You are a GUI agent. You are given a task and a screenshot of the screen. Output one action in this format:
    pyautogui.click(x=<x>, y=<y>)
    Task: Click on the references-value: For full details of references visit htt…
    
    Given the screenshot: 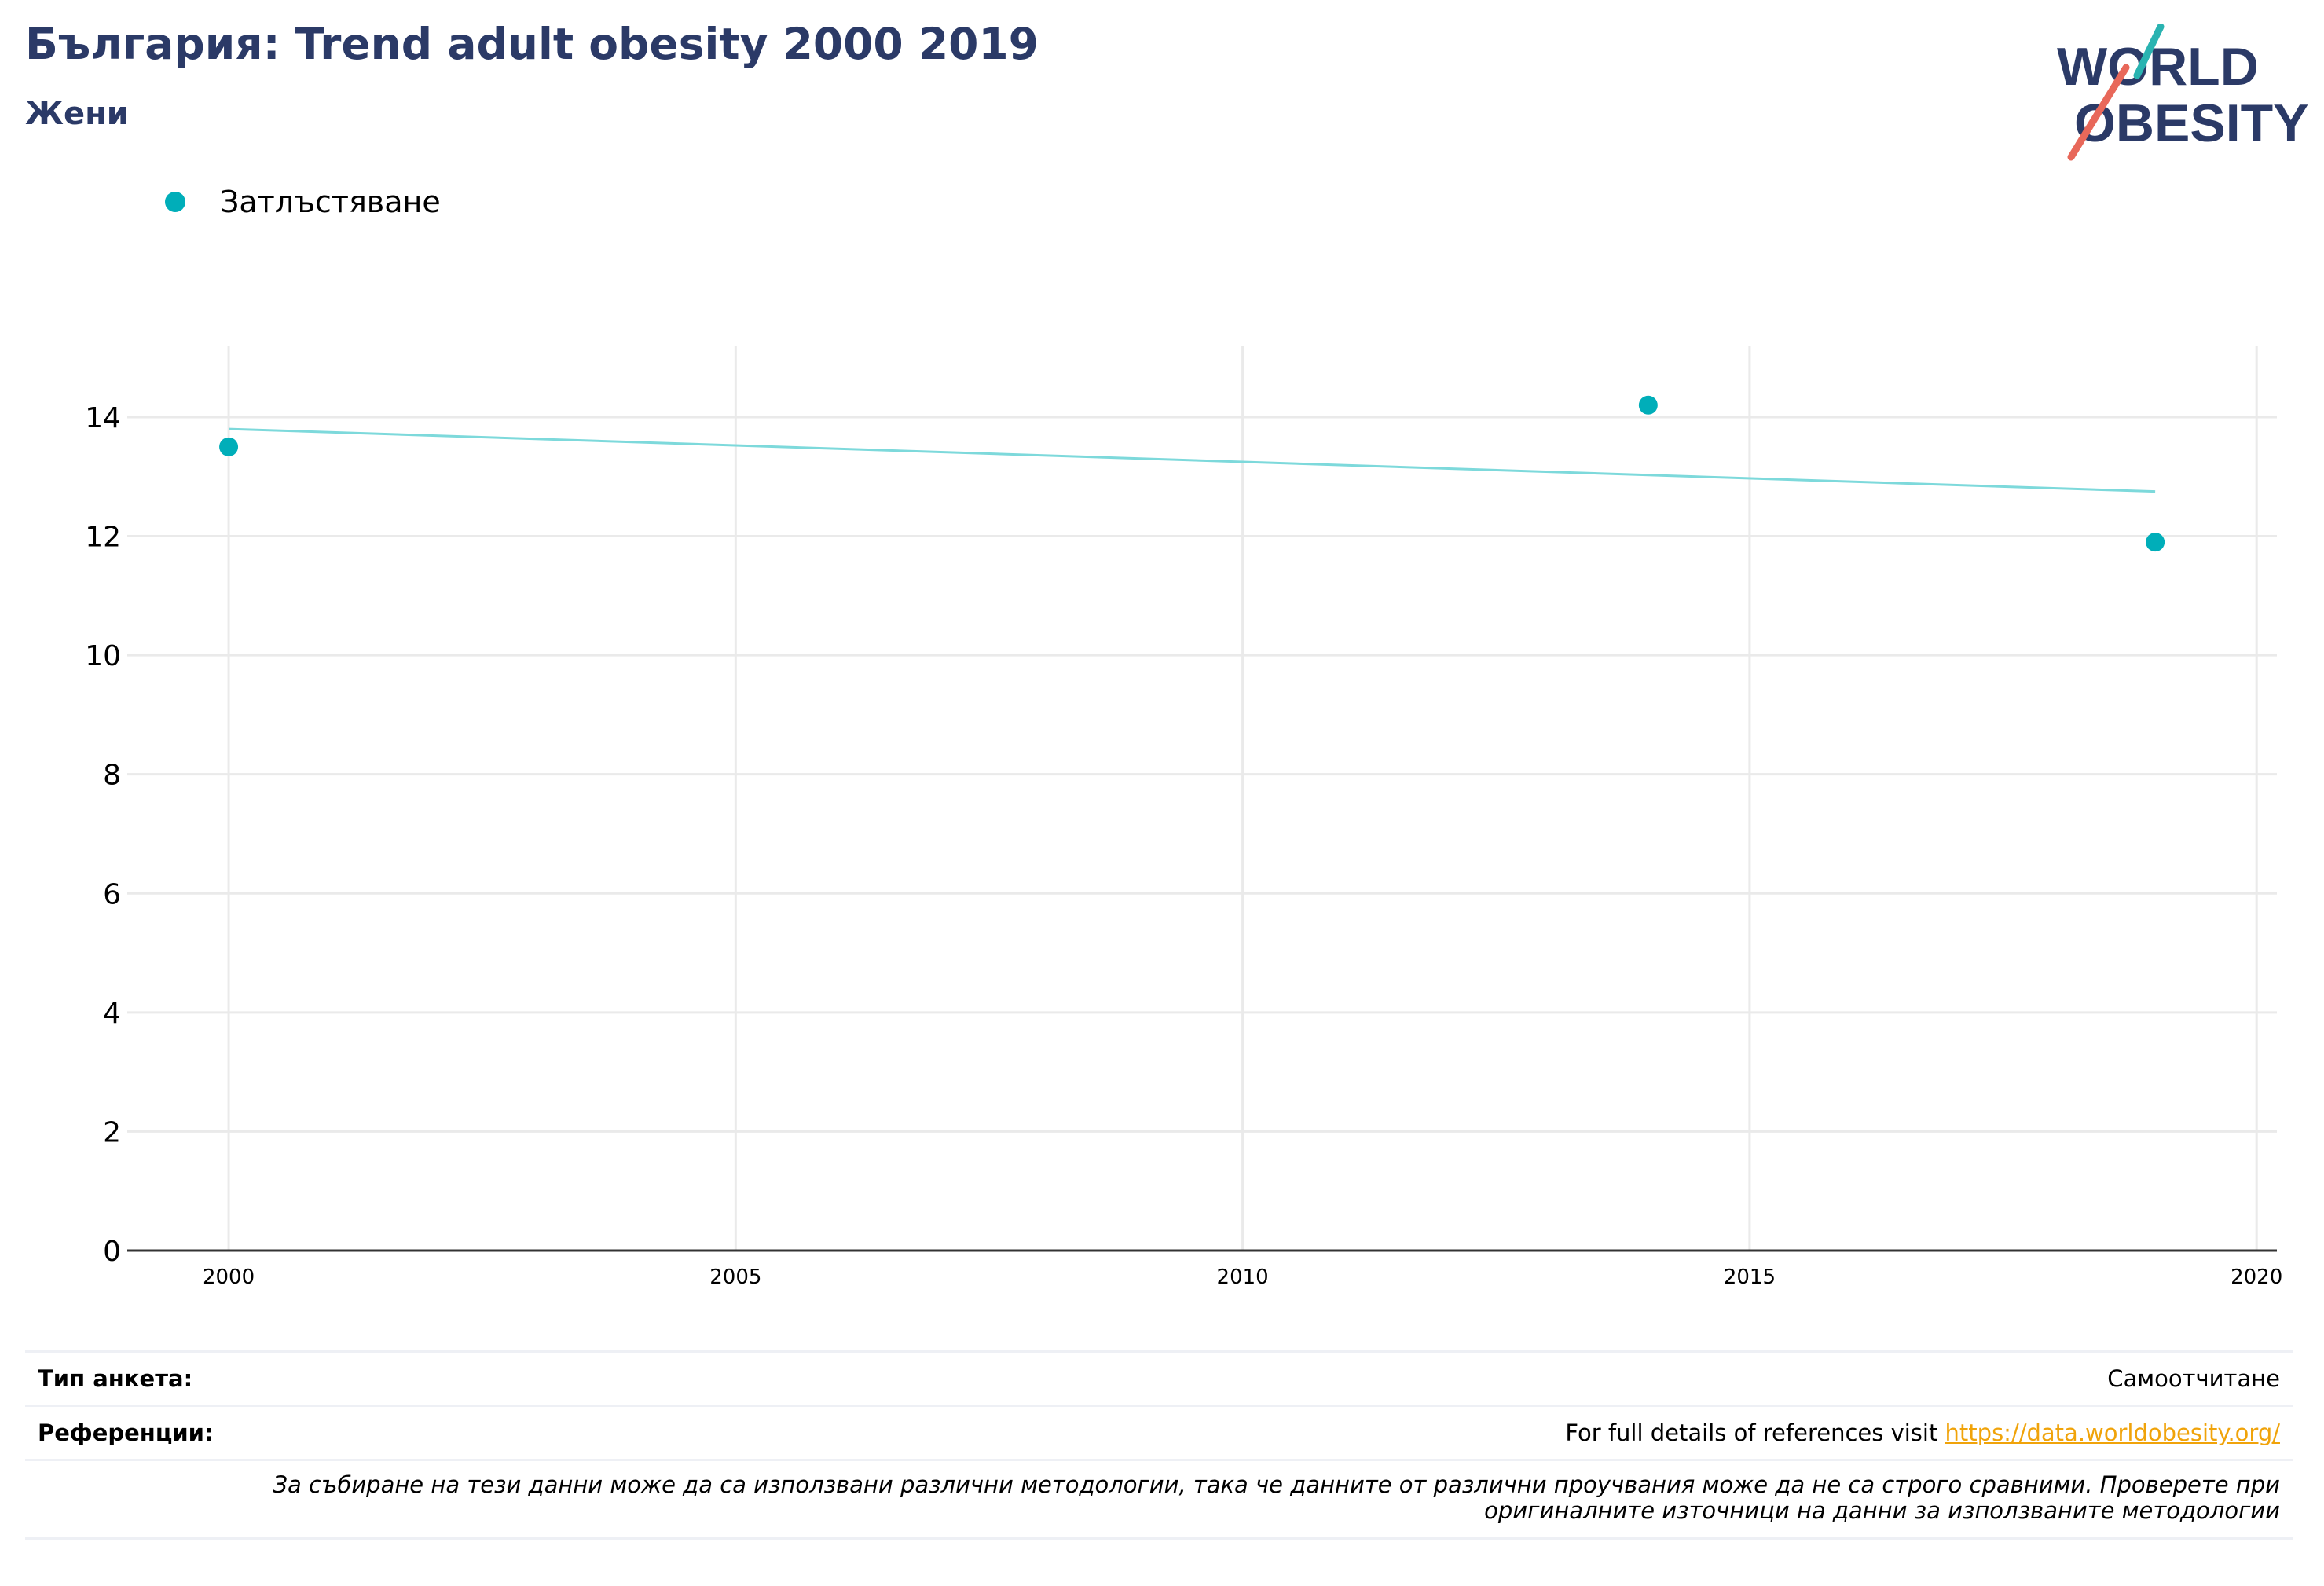 What is the action you would take?
    pyautogui.click(x=1922, y=1432)
    